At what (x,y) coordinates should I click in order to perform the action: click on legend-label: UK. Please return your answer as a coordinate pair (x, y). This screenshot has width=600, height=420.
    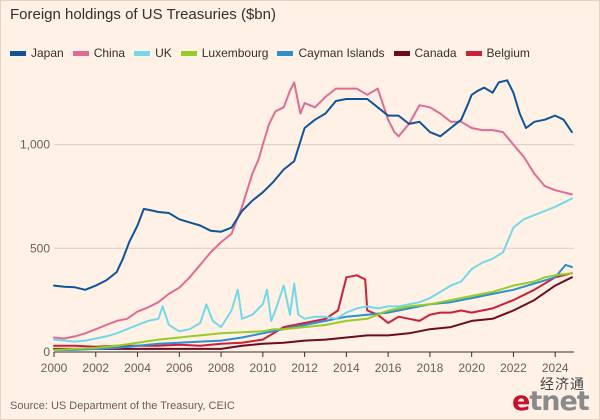
    Looking at the image, I should click on (163, 53).